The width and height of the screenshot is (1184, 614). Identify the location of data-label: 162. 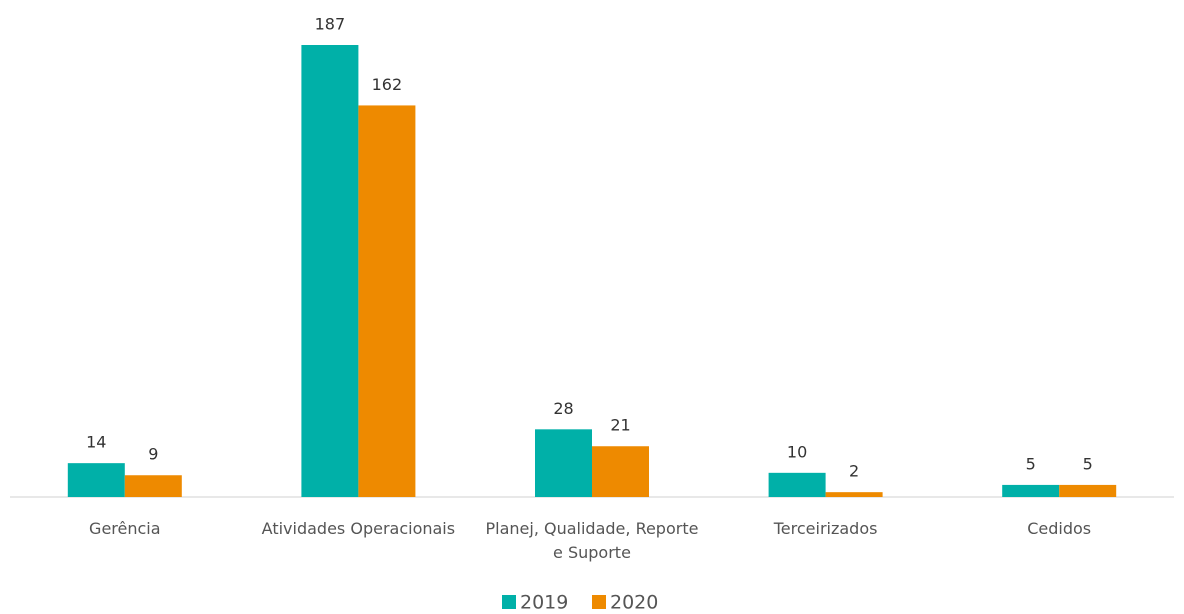
(387, 84).